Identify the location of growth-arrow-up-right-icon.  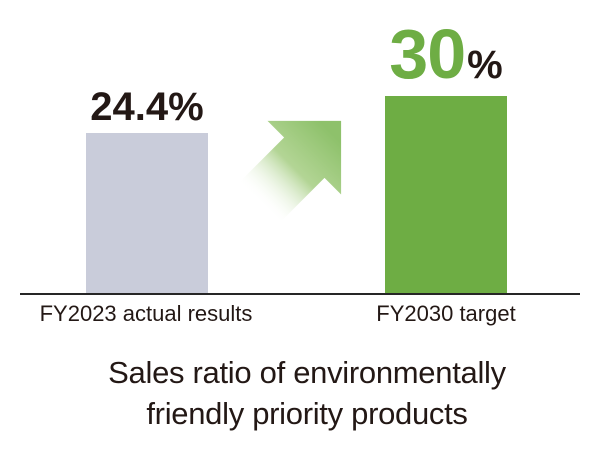
(286, 175).